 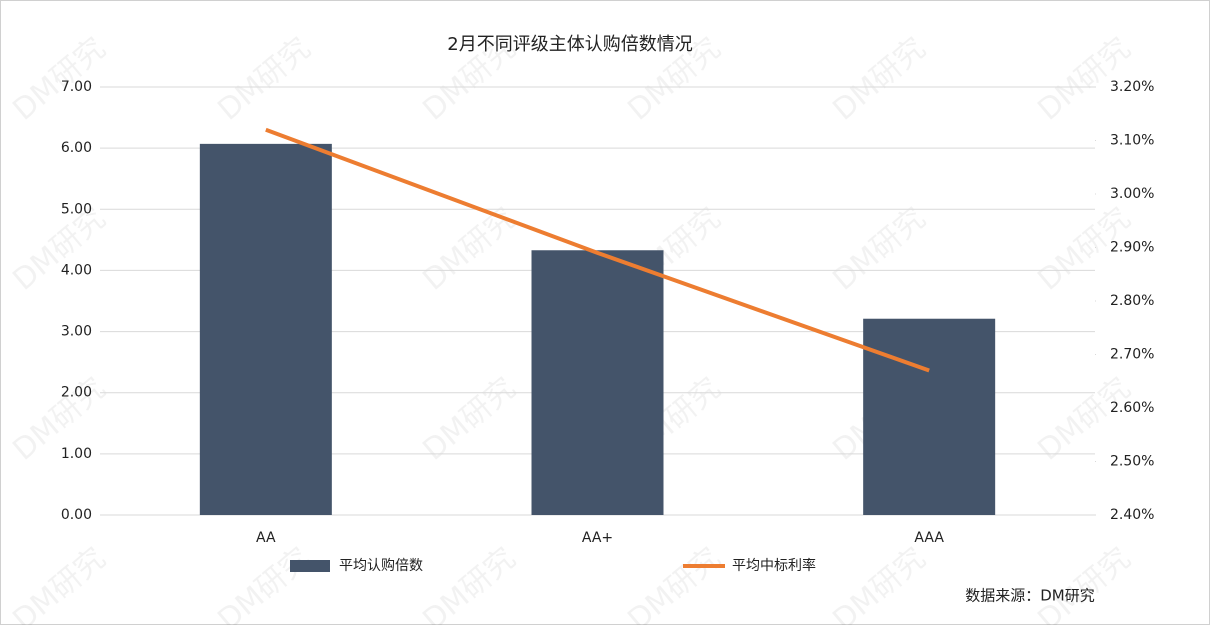 I want to click on y2-tick-label: 3.10%, so click(x=1132, y=141).